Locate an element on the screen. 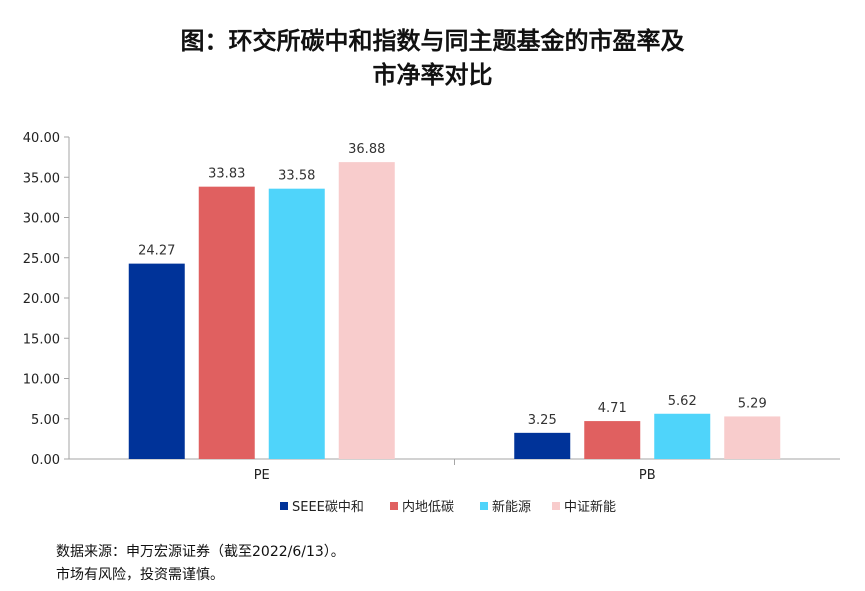 The height and width of the screenshot is (591, 865). y-tick-label: 35.00 is located at coordinates (41, 178).